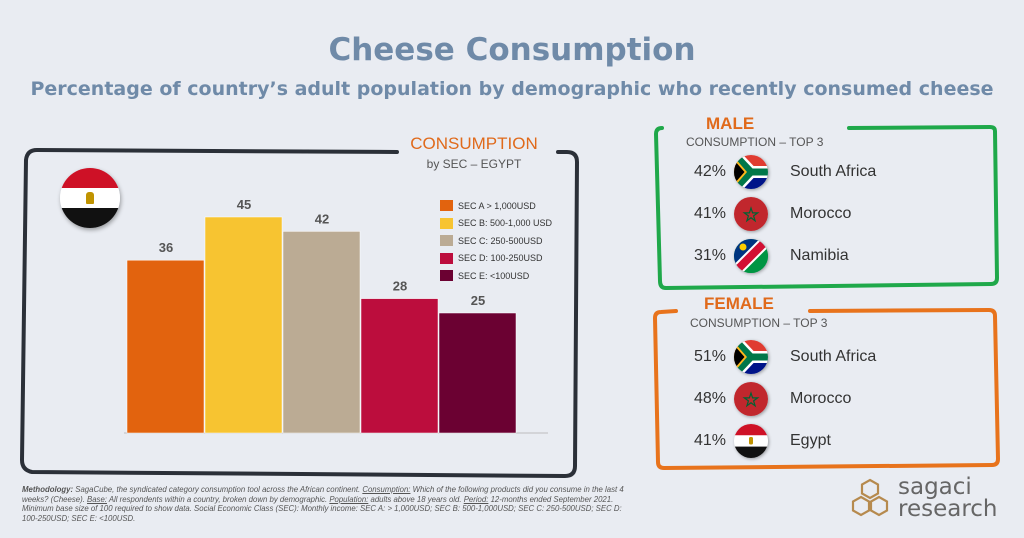  I want to click on legend-label: SEC C: 250-500USD, so click(500, 240).